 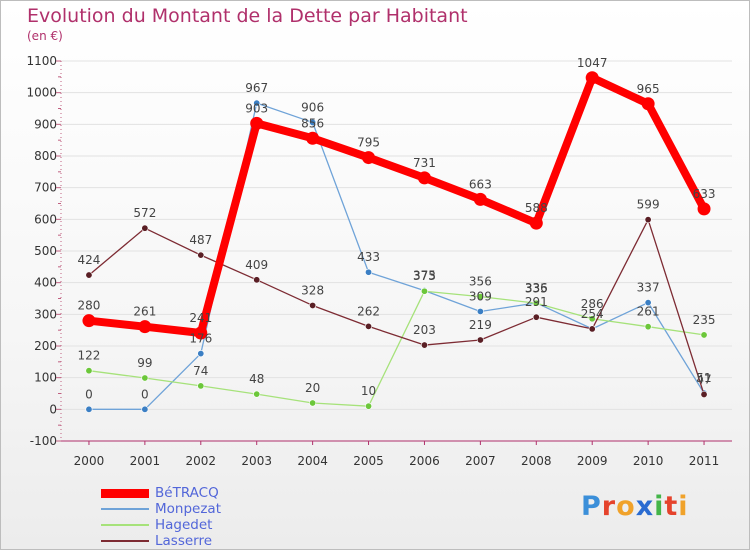 What do you see at coordinates (312, 388) in the screenshot?
I see `data-label: 20` at bounding box center [312, 388].